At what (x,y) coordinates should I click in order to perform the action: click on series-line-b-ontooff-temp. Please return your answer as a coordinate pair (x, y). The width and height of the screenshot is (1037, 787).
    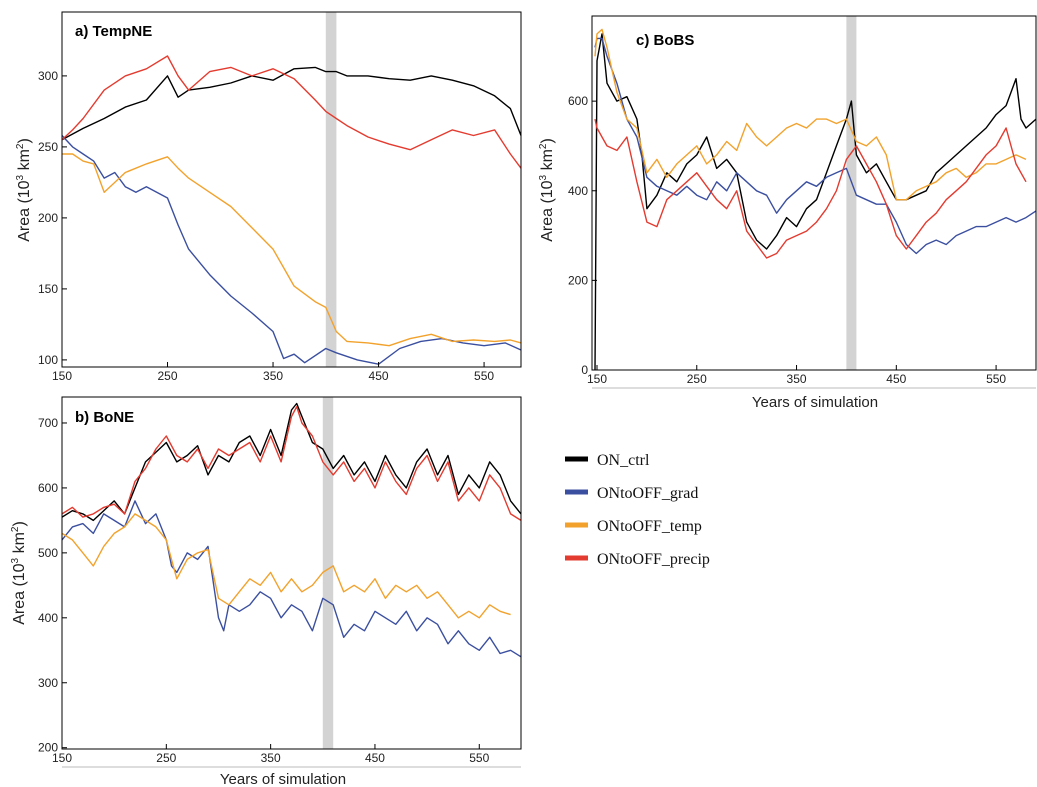
    Looking at the image, I should click on (286, 566).